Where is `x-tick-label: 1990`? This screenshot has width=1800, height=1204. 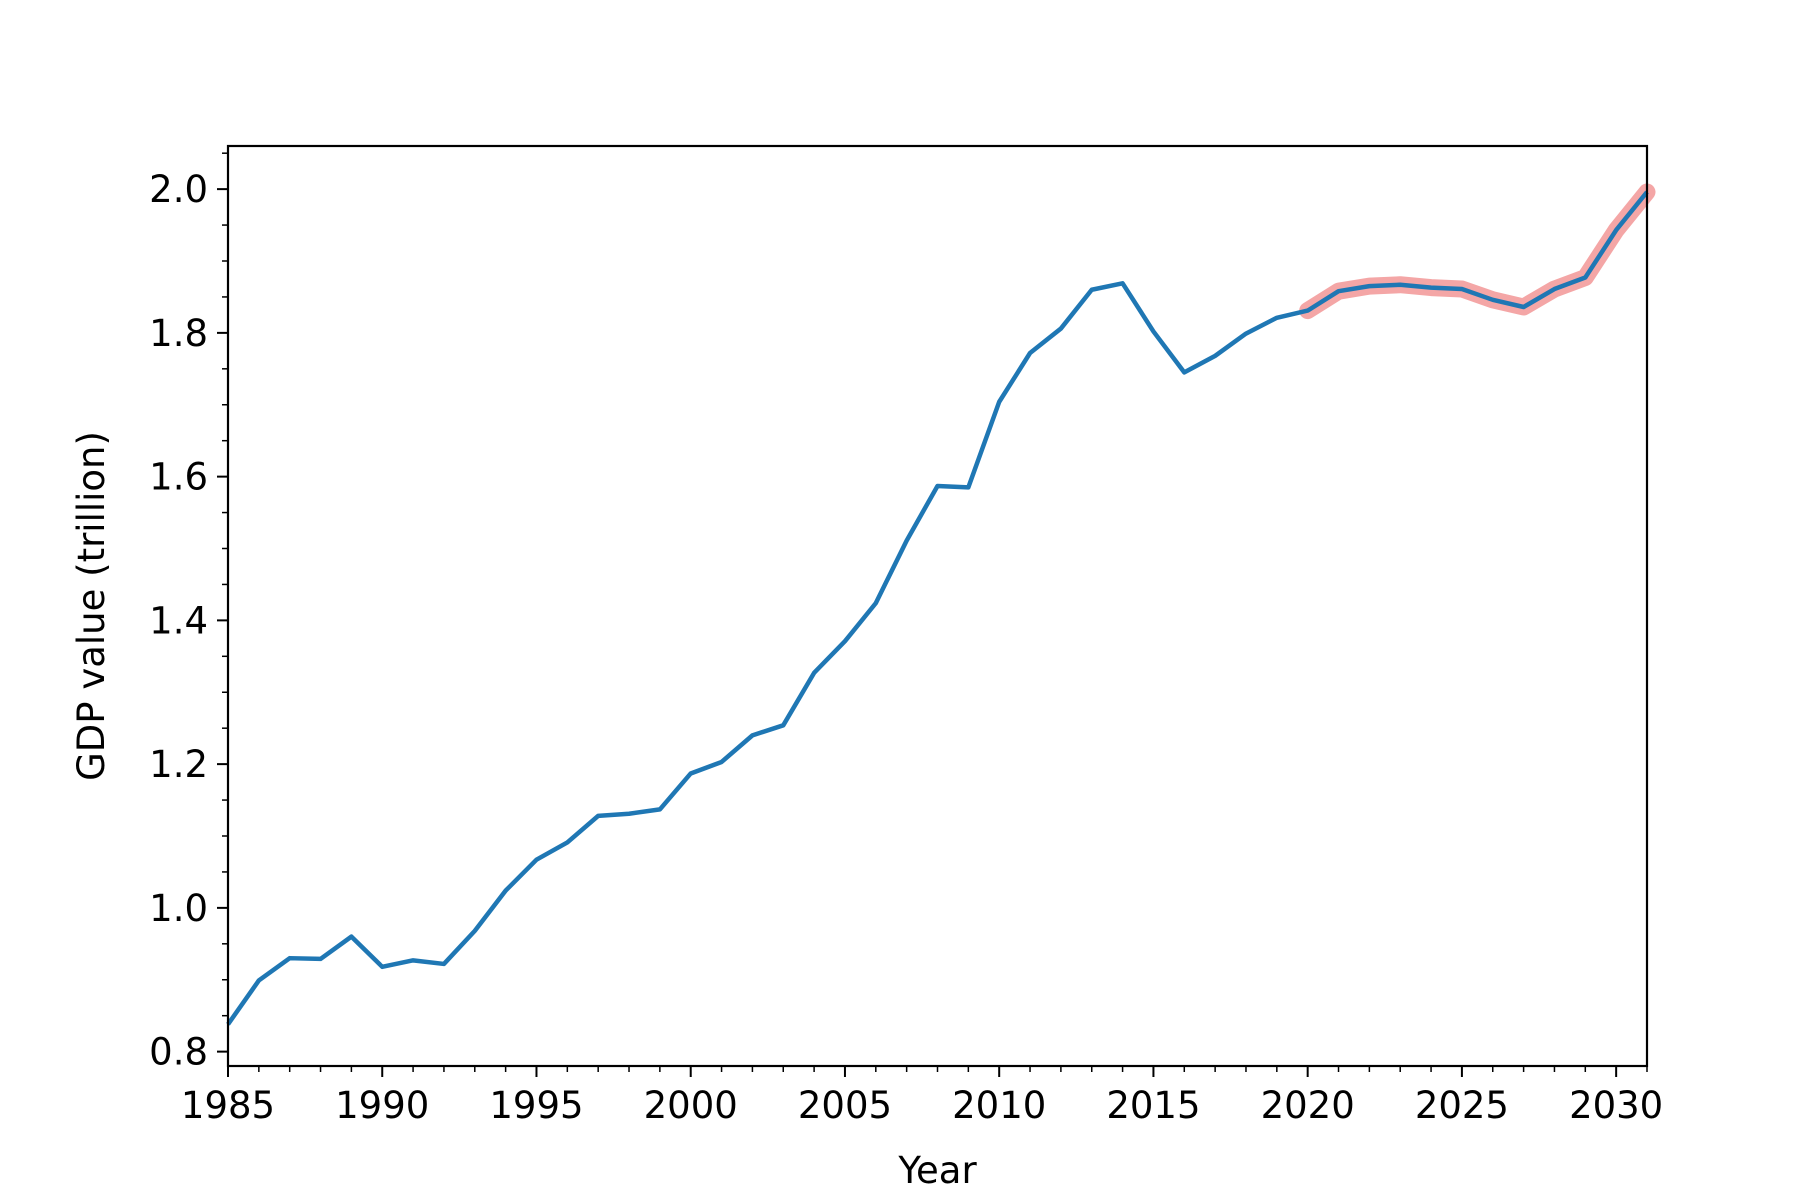
x-tick-label: 1990 is located at coordinates (382, 1105).